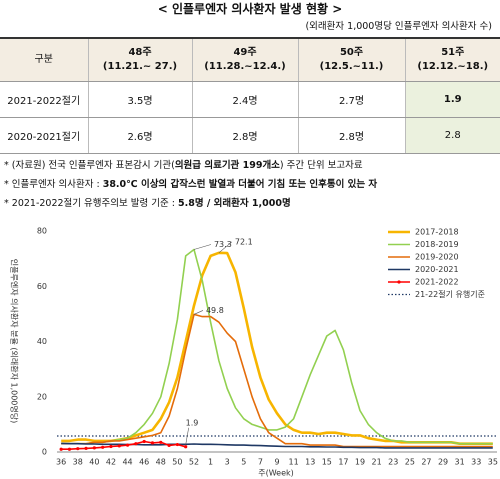 The height and width of the screenshot is (479, 500). I want to click on x-tick-label: 5, so click(243, 462).